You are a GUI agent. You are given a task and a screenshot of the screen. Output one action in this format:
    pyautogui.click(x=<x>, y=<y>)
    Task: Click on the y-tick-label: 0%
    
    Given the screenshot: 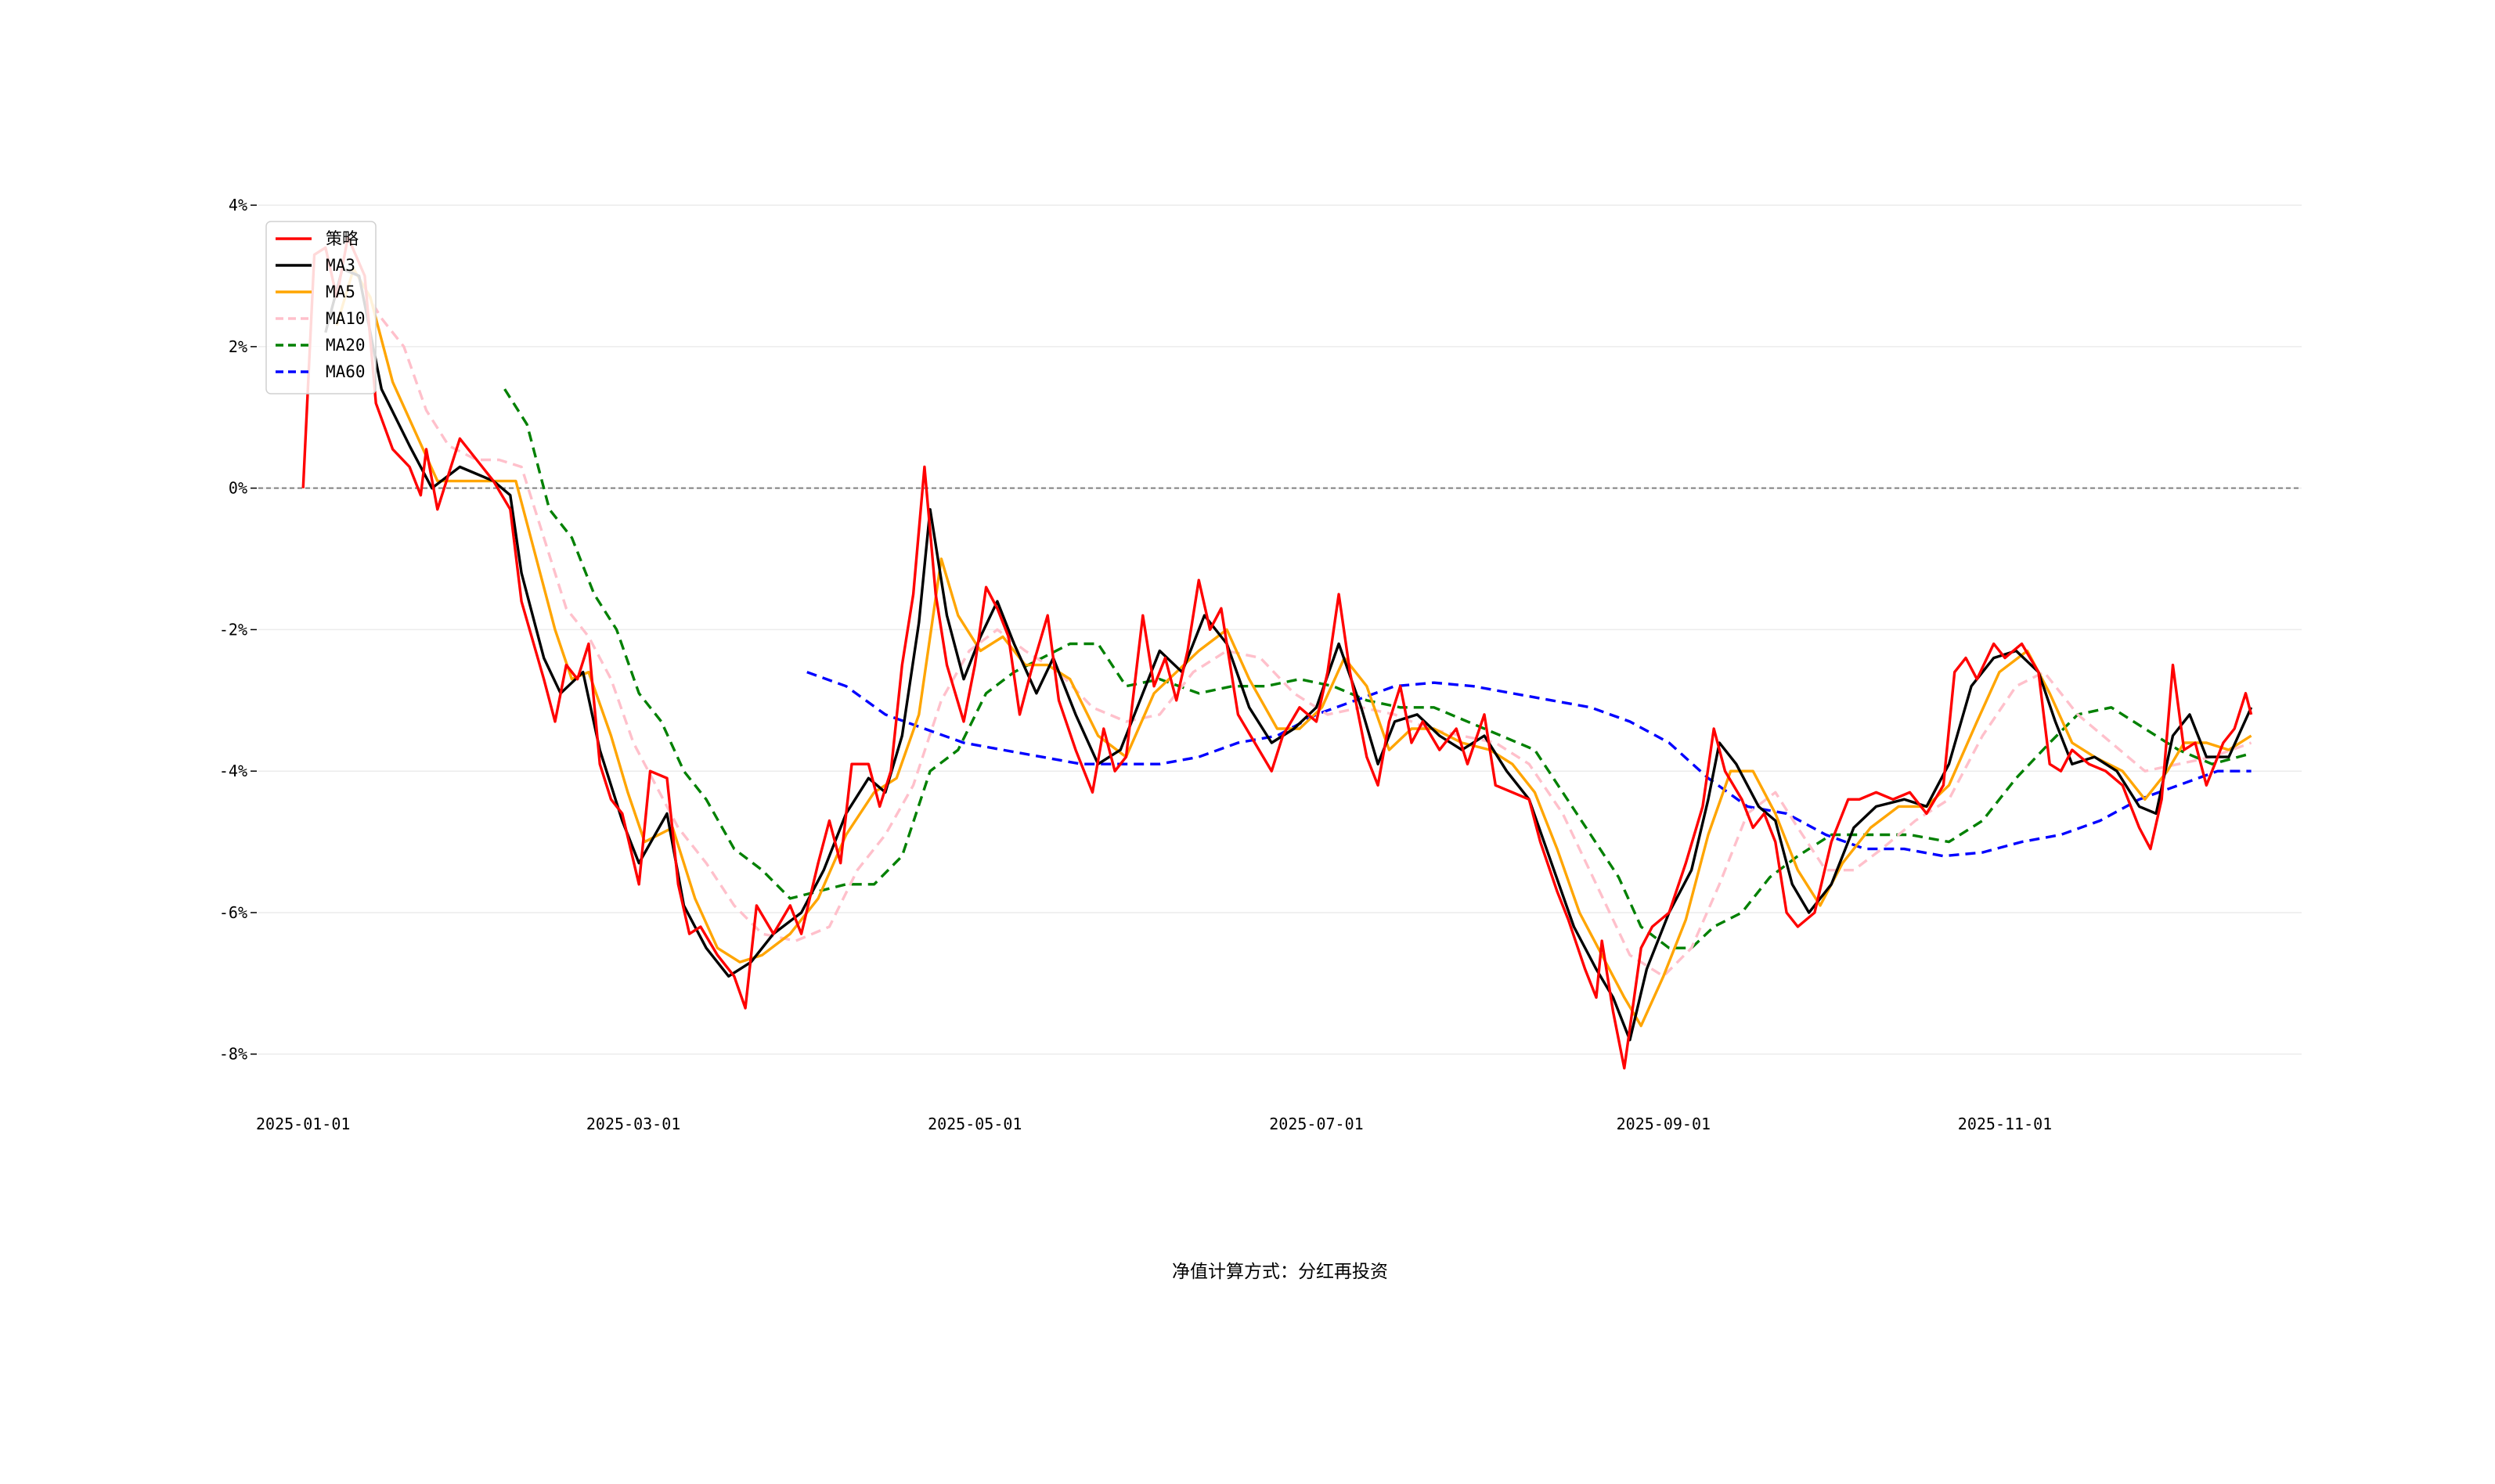 What is the action you would take?
    pyautogui.click(x=238, y=488)
    